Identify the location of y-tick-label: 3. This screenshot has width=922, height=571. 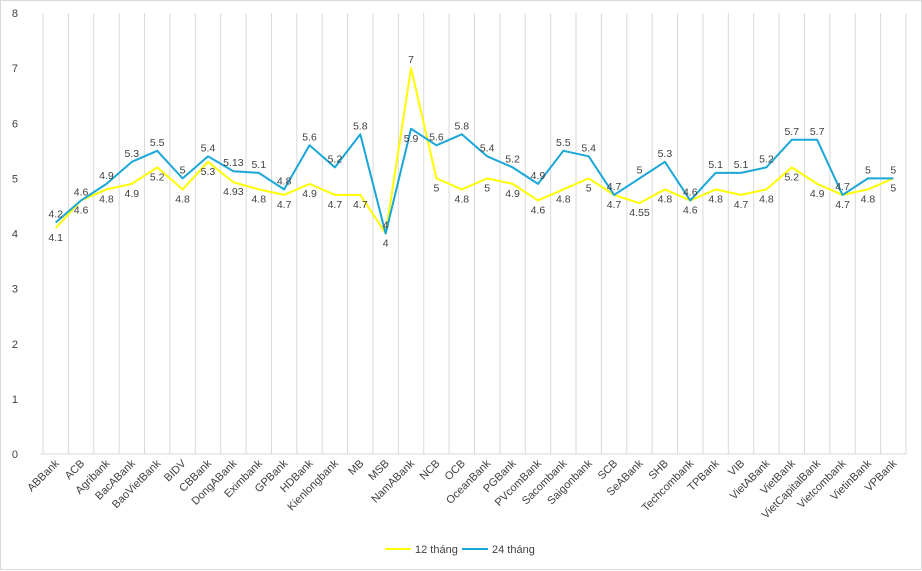
(15, 290).